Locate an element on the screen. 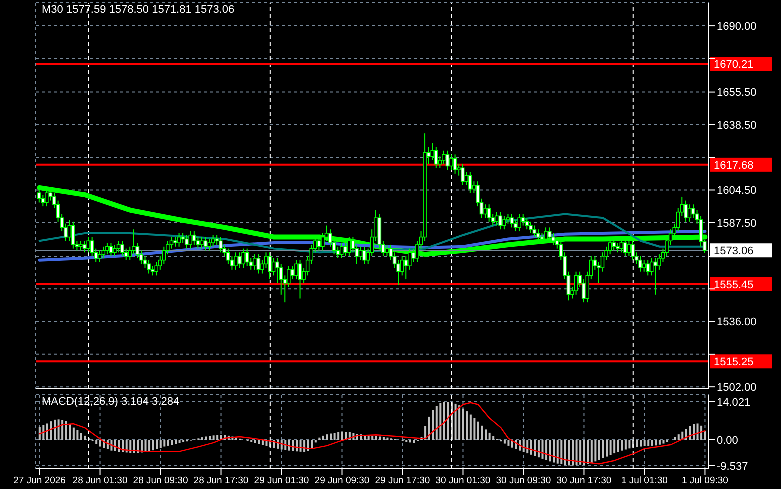  x-tick-label: 28 Jun 17:30 is located at coordinates (221, 481).